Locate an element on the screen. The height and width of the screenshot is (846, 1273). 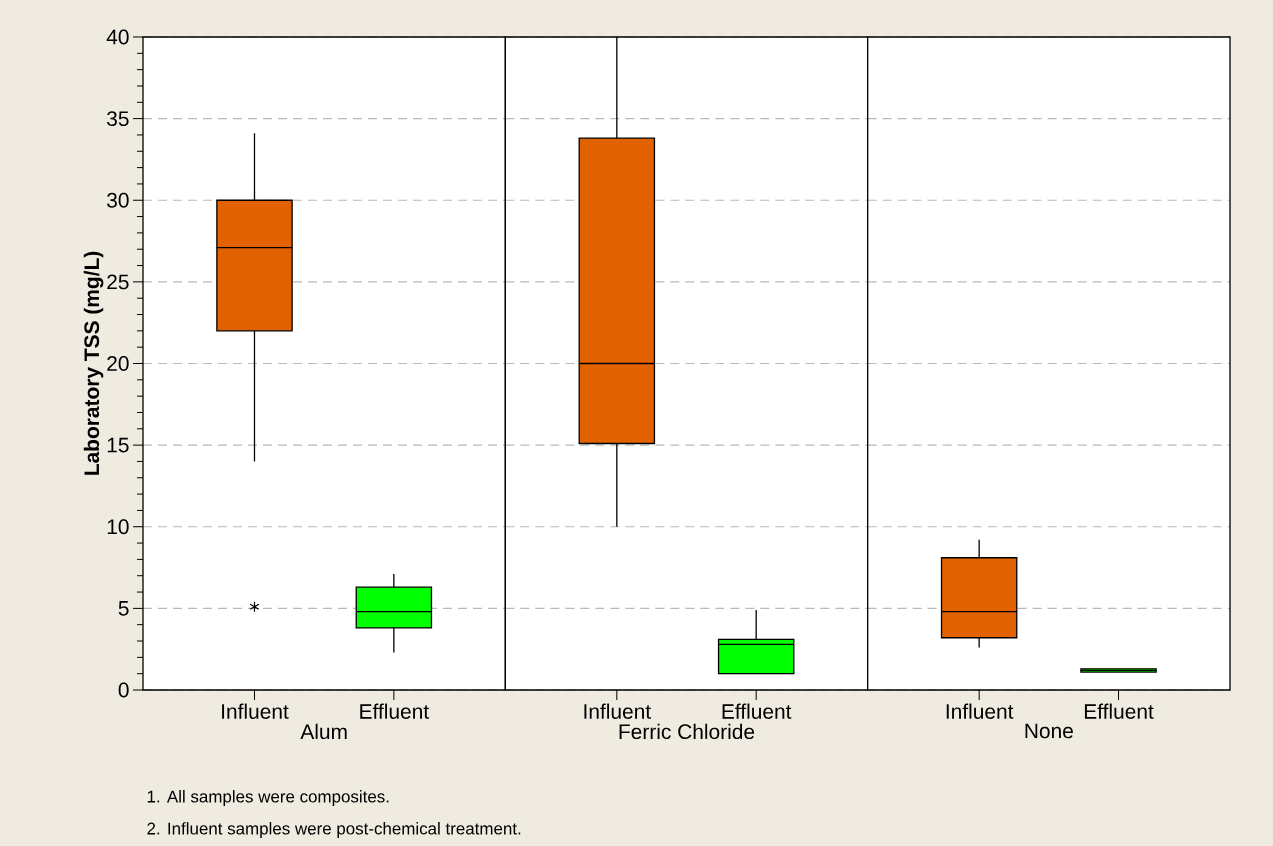
y-tick-label: 10 is located at coordinates (118, 527).